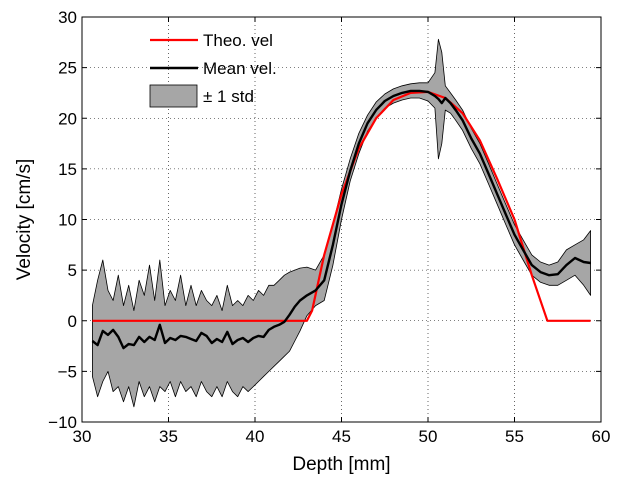  What do you see at coordinates (67, 371) in the screenshot?
I see `y-tick-label: −5` at bounding box center [67, 371].